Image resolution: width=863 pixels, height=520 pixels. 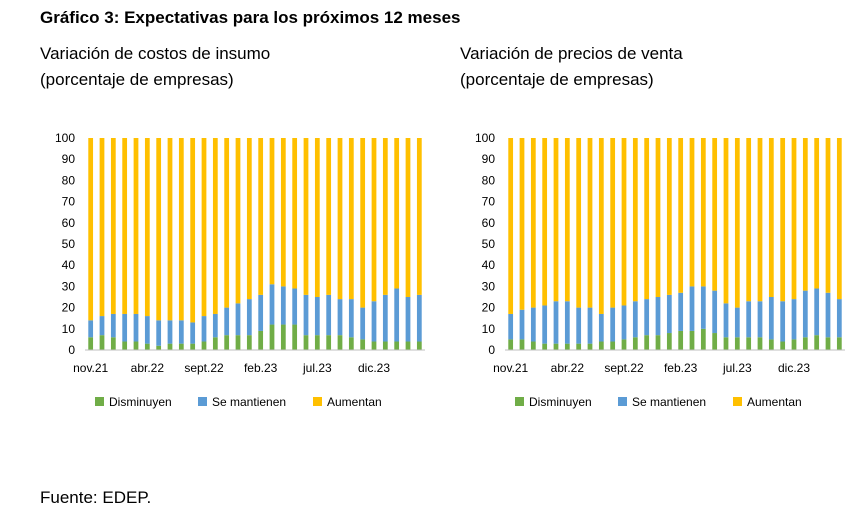 What do you see at coordinates (317, 401) in the screenshot?
I see `legend-swatch-aumentan` at bounding box center [317, 401].